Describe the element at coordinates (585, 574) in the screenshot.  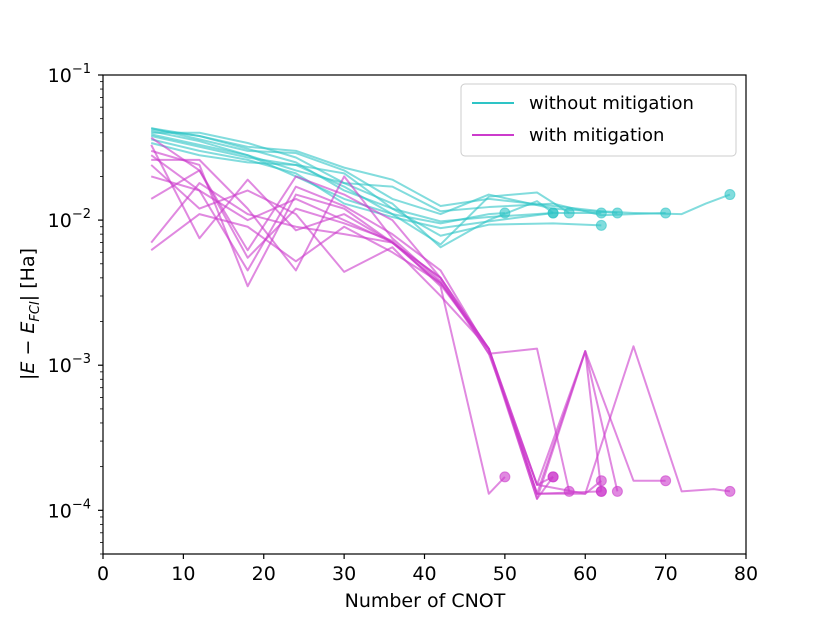
I see `x-tick-label: 60` at that location.